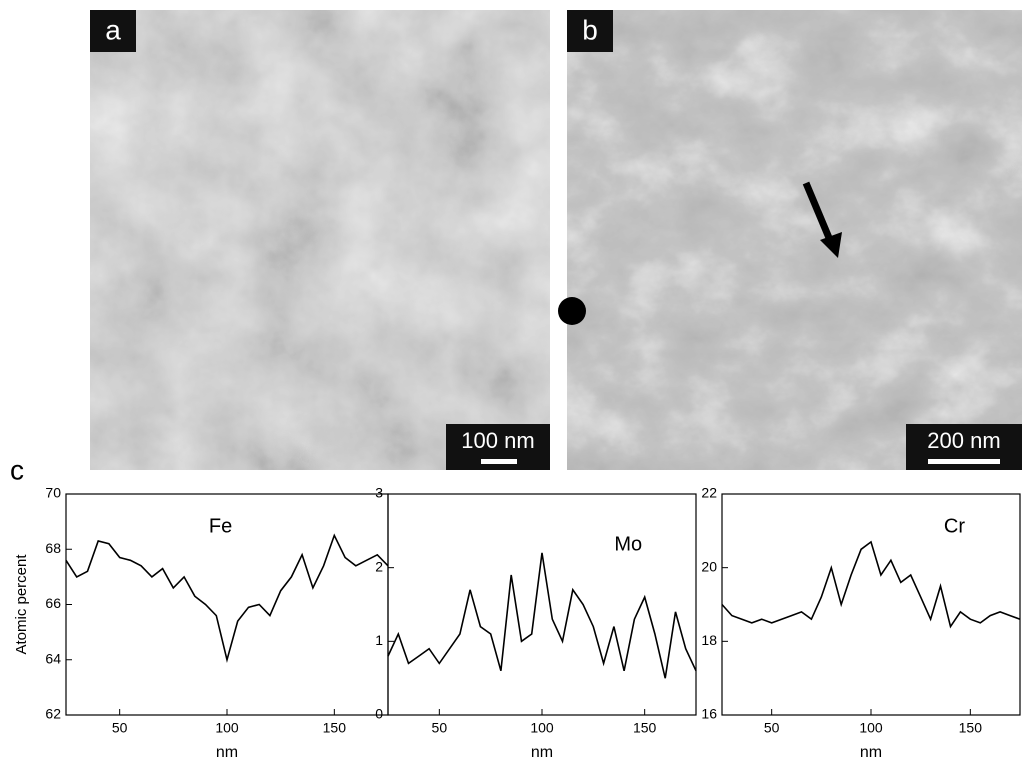 The height and width of the screenshot is (772, 1022). Describe the element at coordinates (628, 544) in the screenshot. I see `series-label: Mo` at that location.